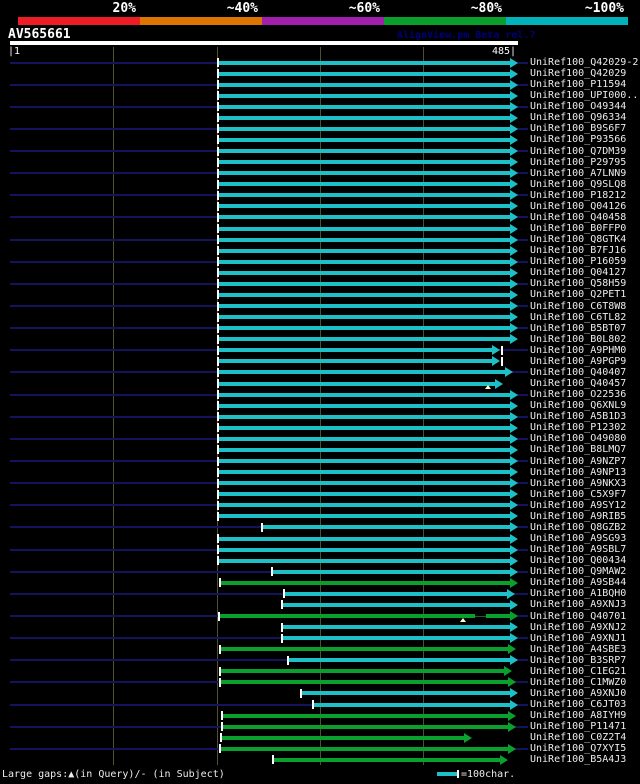  What do you see at coordinates (578, 428) in the screenshot?
I see `hit-label: UniRef100_P12302` at bounding box center [578, 428].